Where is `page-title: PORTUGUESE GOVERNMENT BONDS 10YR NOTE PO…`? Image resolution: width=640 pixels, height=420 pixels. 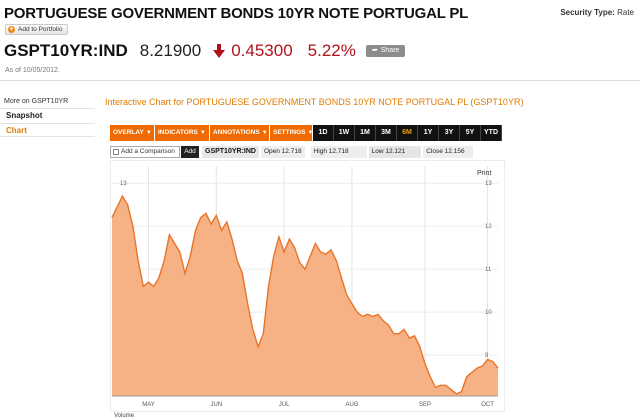 page-title: PORTUGUESE GOVERNMENT BONDS 10YR NOTE PO… is located at coordinates (236, 13).